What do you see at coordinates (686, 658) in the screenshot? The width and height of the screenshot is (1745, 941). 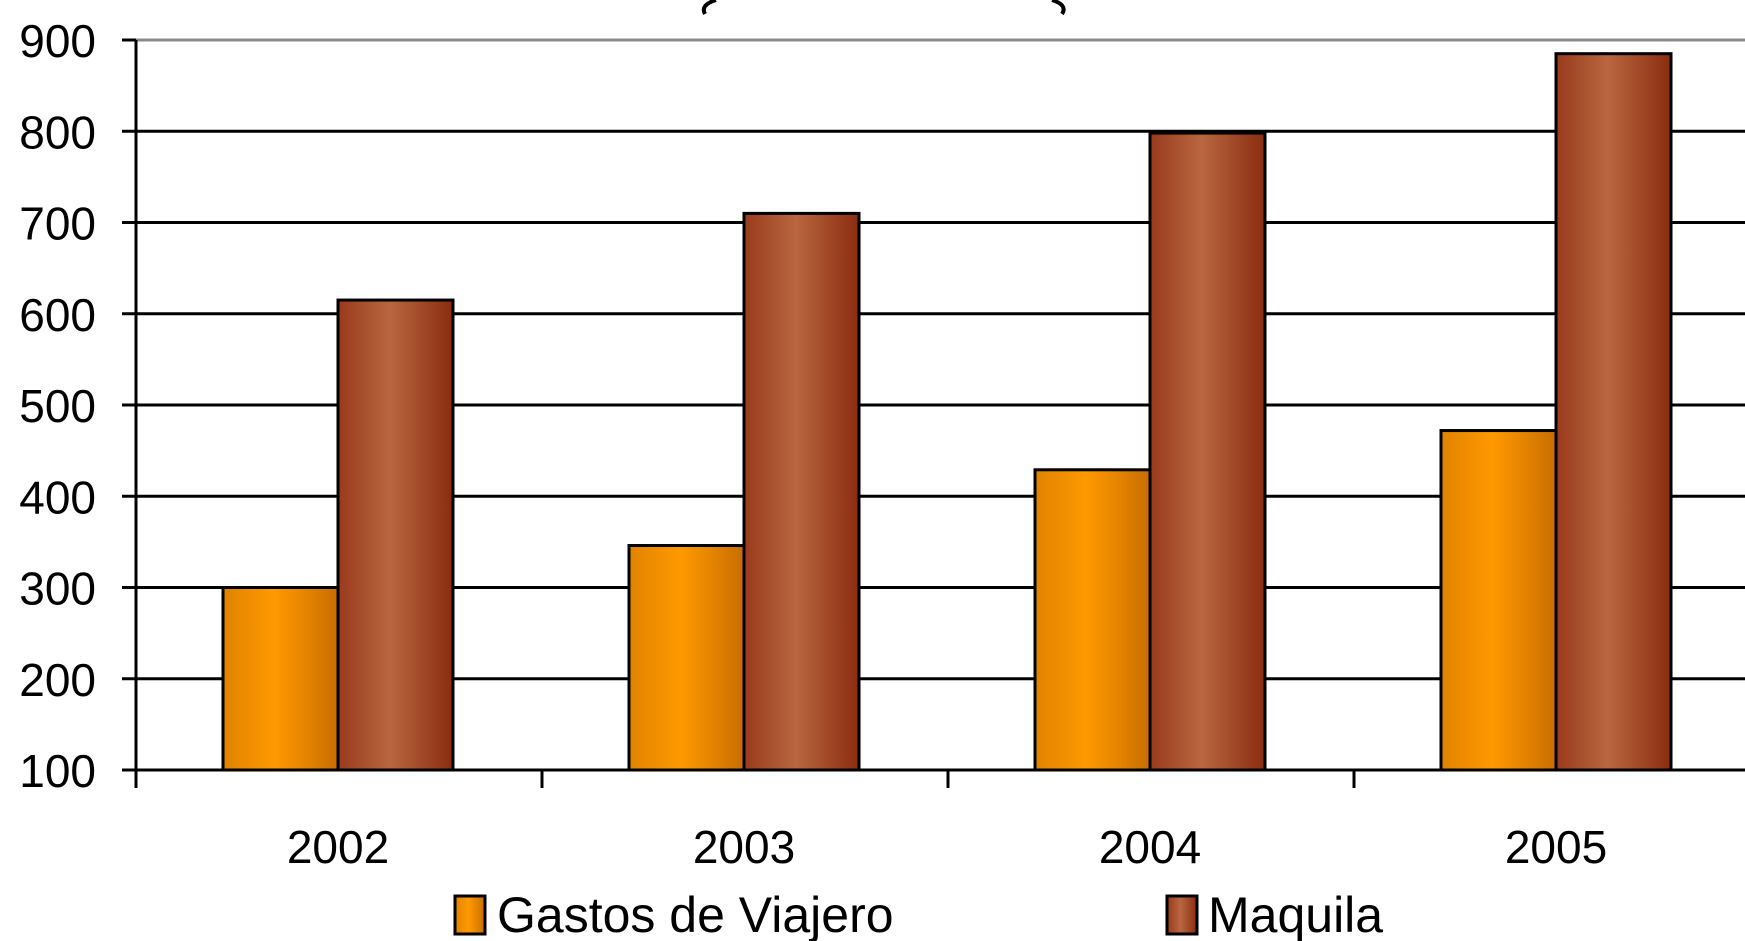 I see `bar-gastos-de-viajero-2003` at bounding box center [686, 658].